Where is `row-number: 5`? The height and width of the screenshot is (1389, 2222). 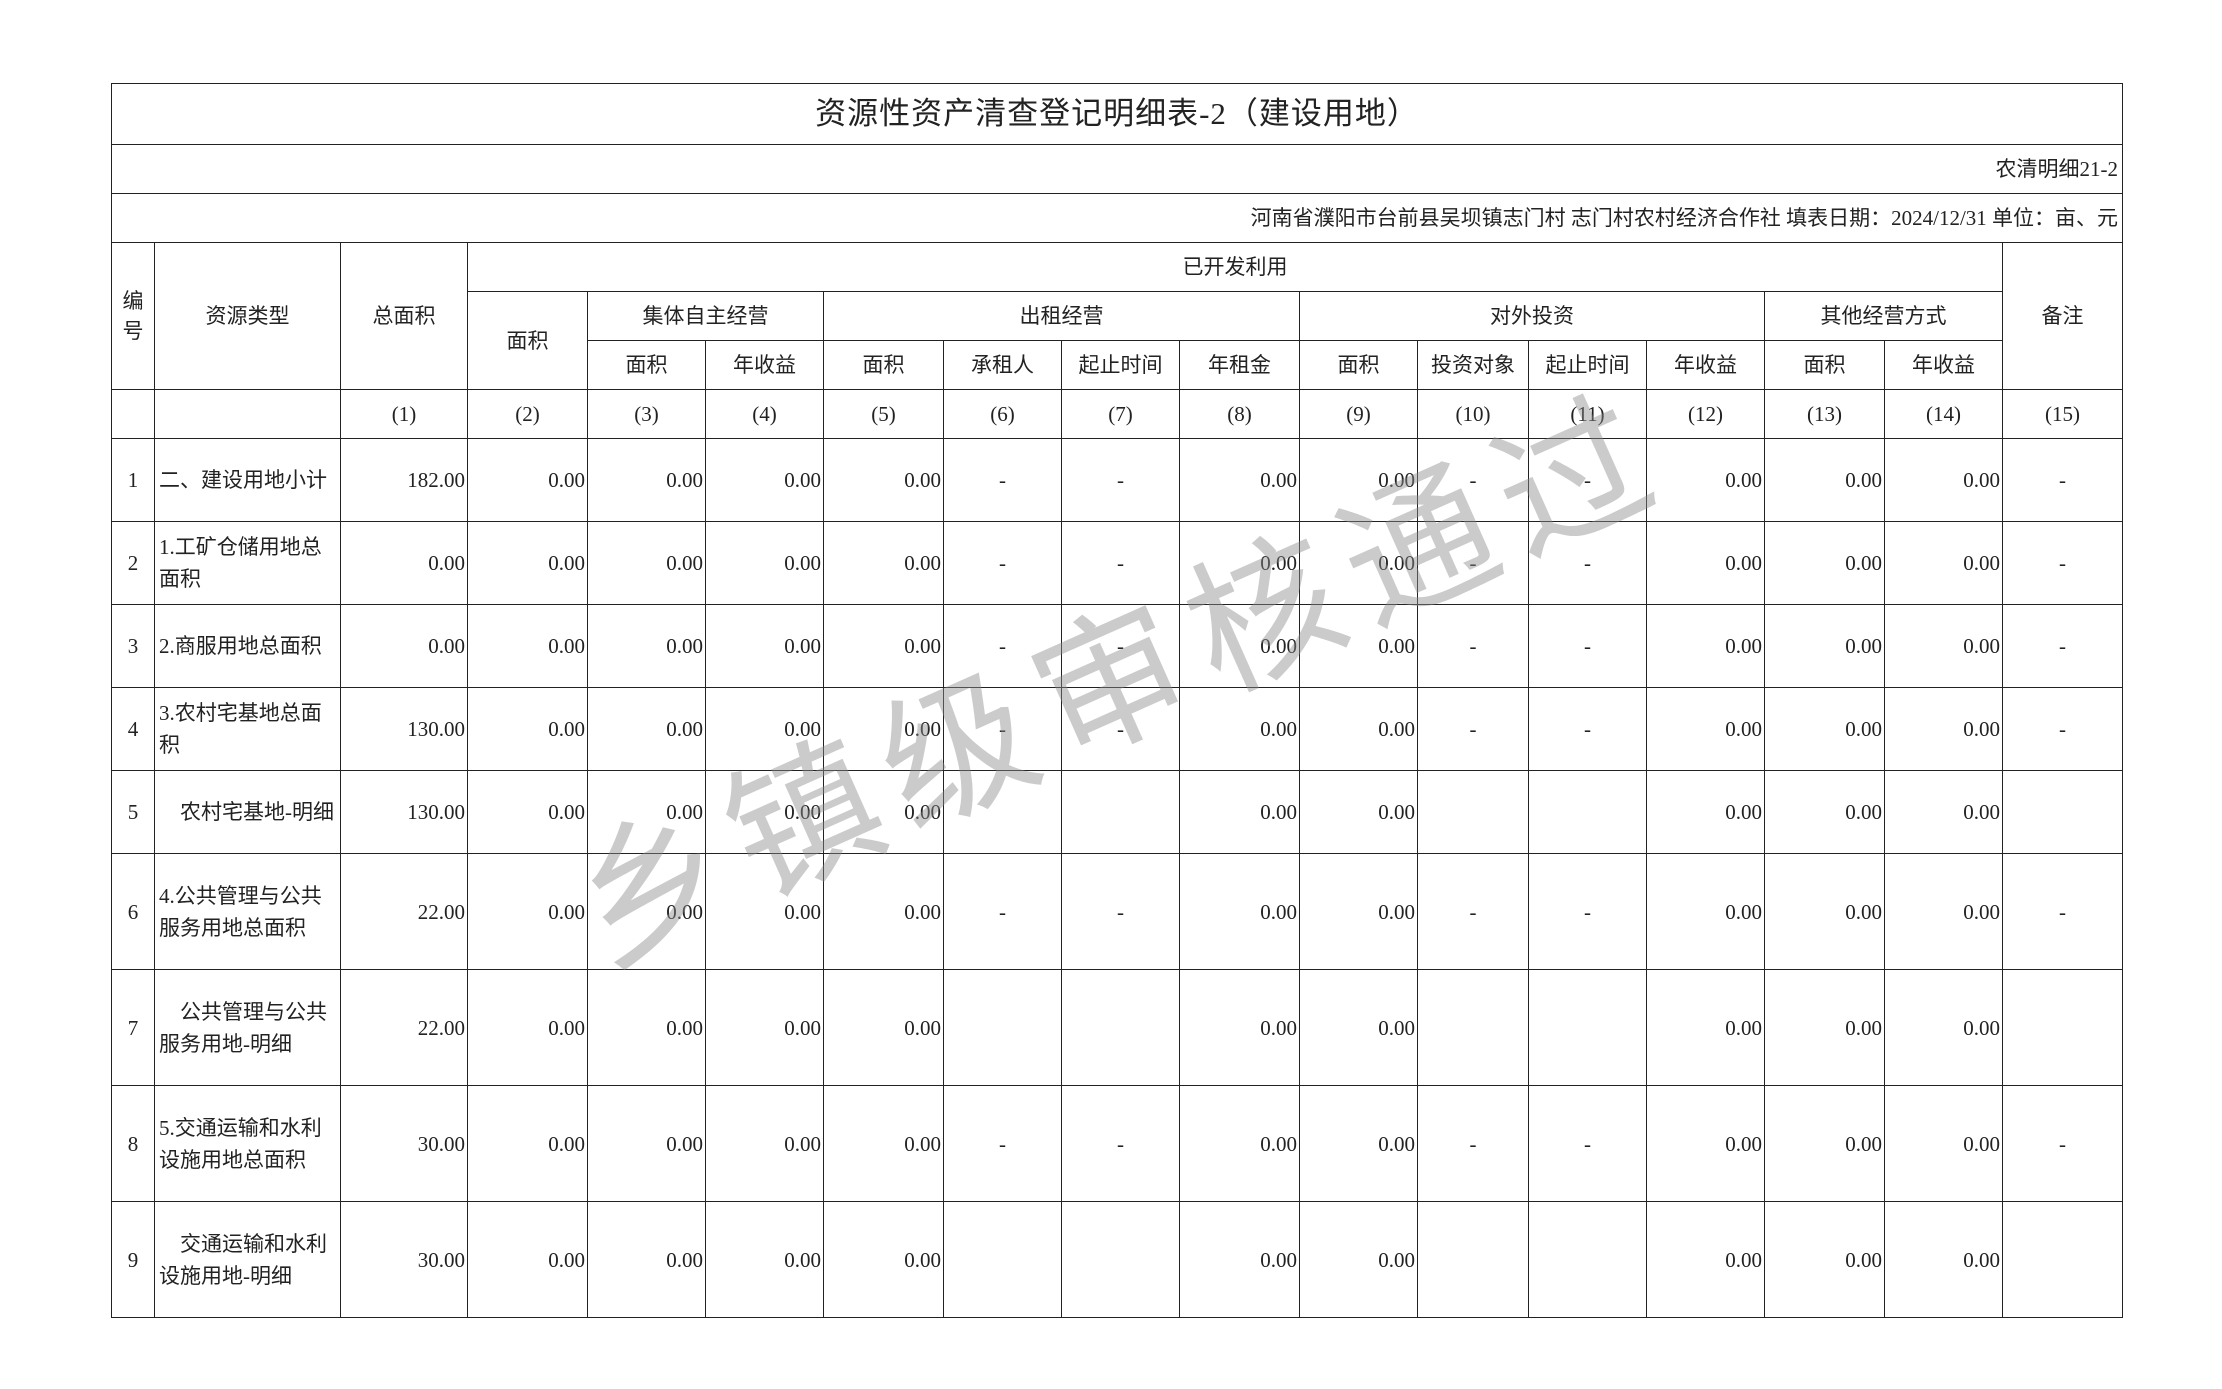 row-number: 5 is located at coordinates (133, 812).